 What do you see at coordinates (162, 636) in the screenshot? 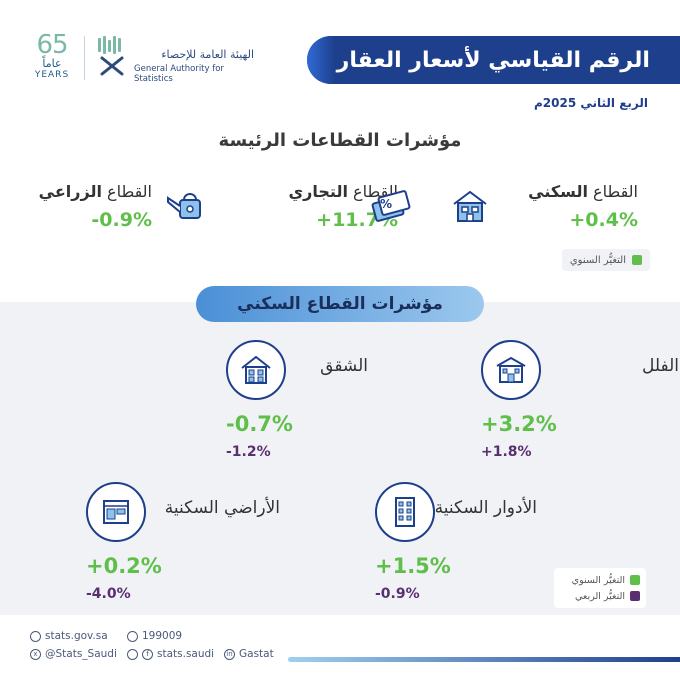
I see `phone-text: 199009` at bounding box center [162, 636].